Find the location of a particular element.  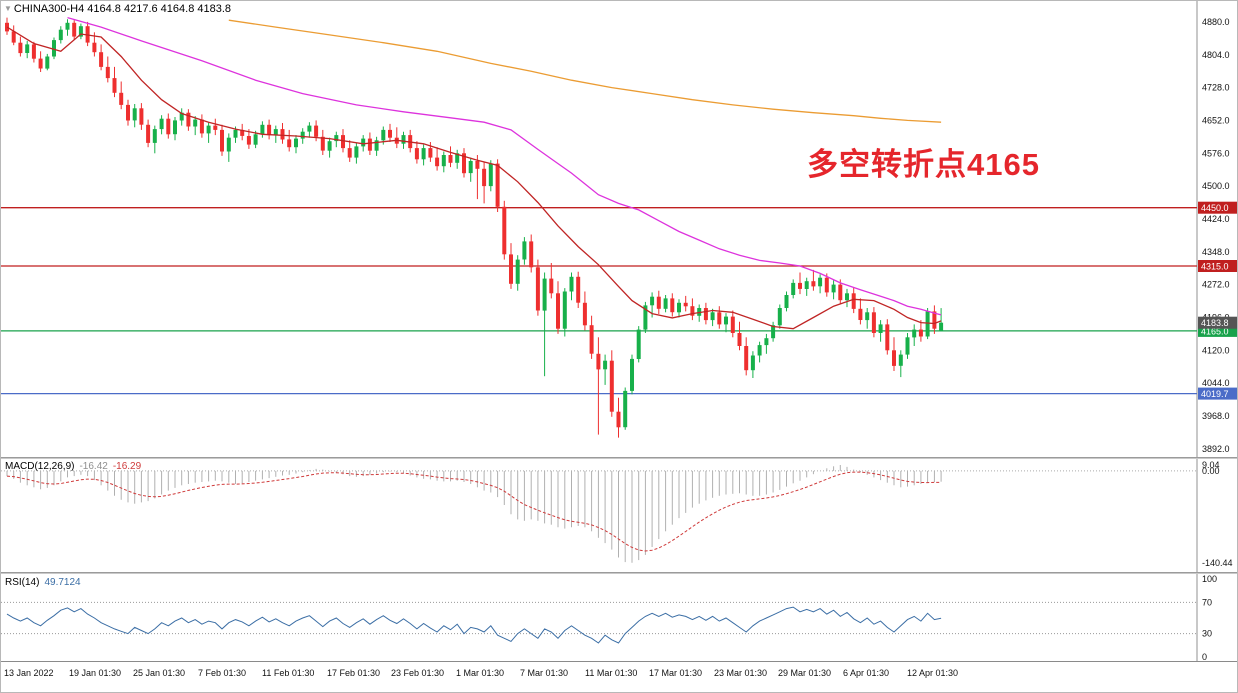

macd-scale-label: 9.04 is located at coordinates (1211, 465).